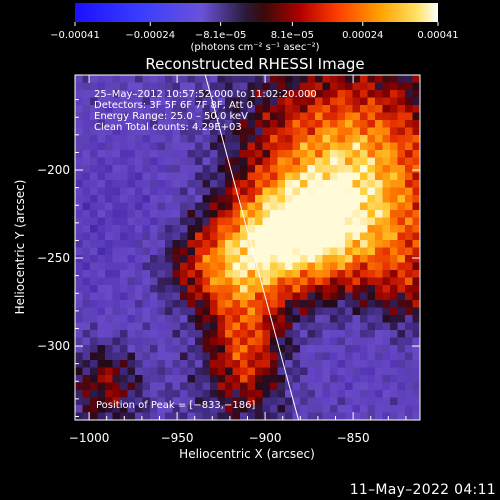  What do you see at coordinates (177, 438) in the screenshot?
I see `x-tick-label: −950` at bounding box center [177, 438].